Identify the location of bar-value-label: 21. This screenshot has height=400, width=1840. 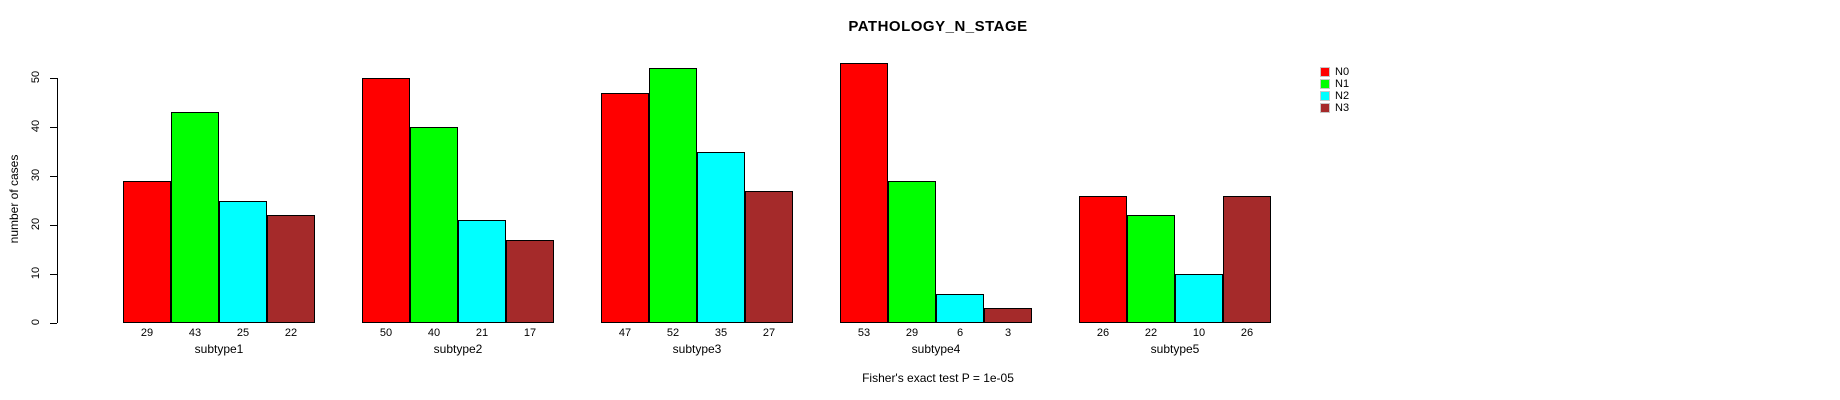
(482, 333).